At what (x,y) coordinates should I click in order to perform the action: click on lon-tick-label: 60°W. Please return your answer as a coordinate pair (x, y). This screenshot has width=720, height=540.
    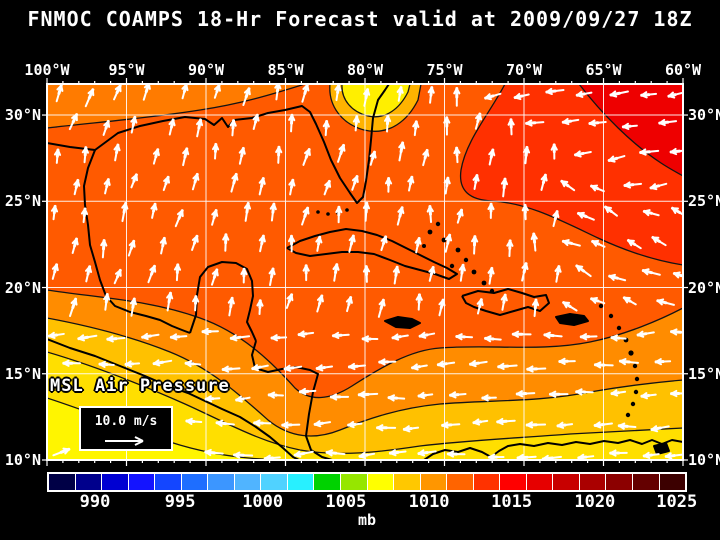
    Looking at the image, I should click on (683, 70).